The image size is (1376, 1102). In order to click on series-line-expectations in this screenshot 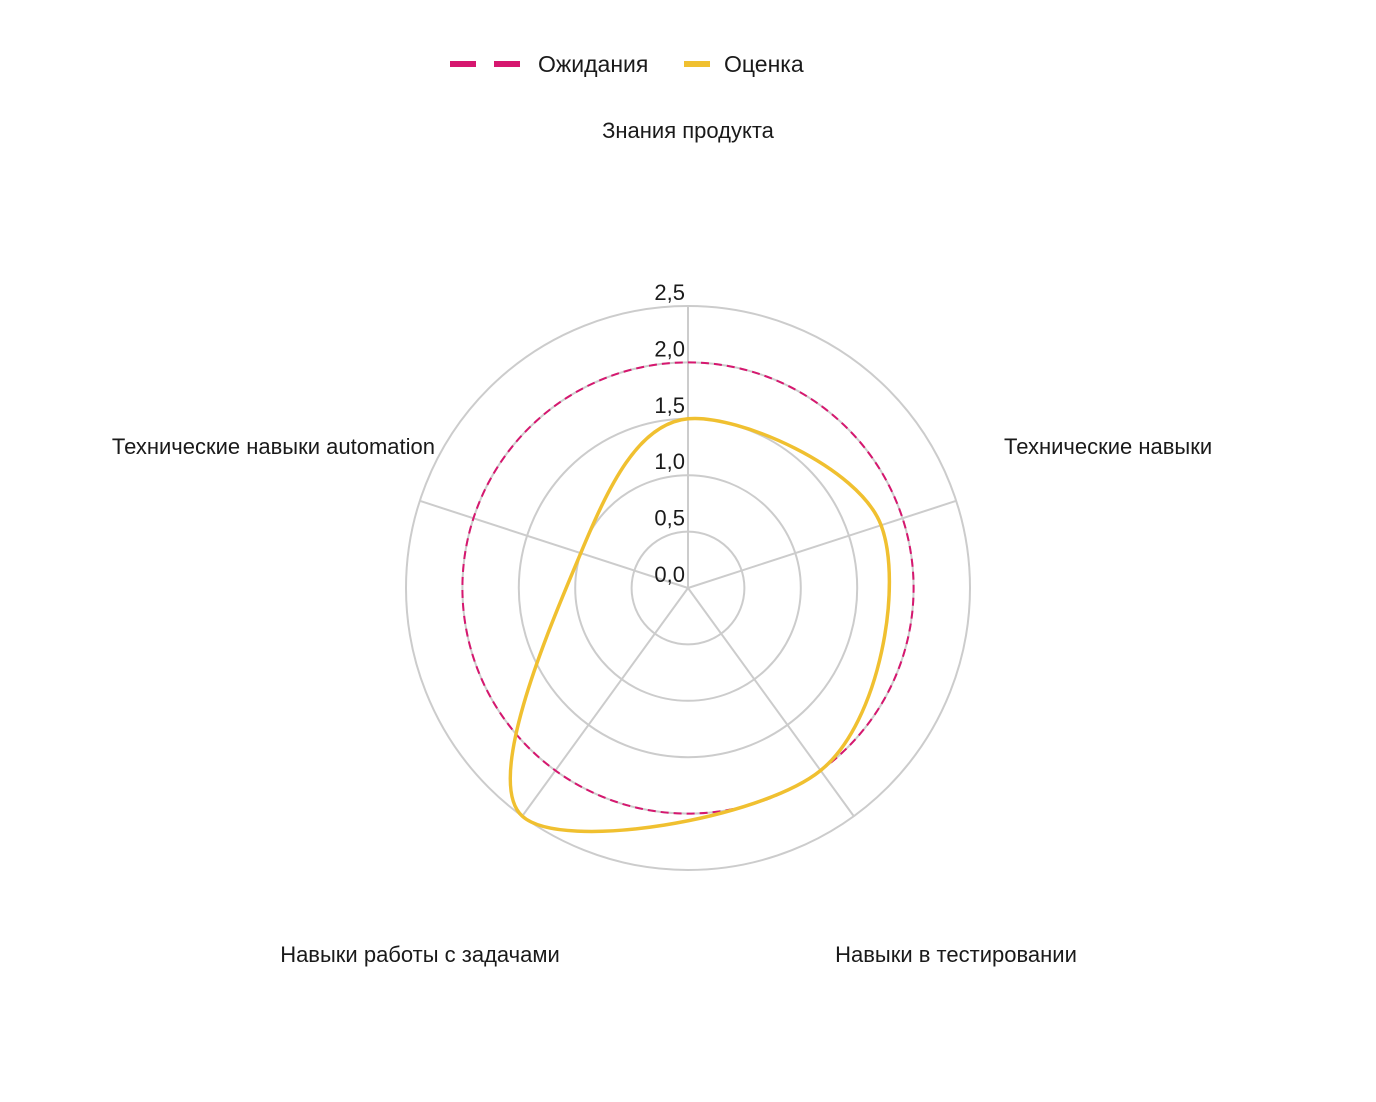, I will do `click(688, 588)`.